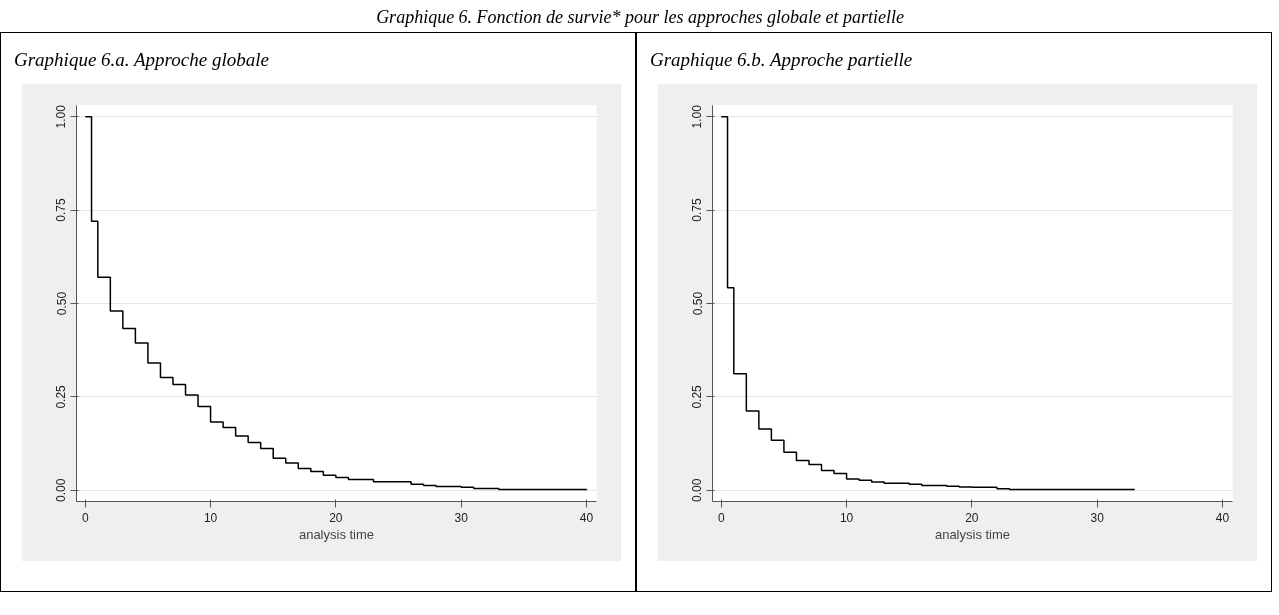  What do you see at coordinates (141, 60) in the screenshot?
I see `chart-title: Graphique 6.a. Approche globale` at bounding box center [141, 60].